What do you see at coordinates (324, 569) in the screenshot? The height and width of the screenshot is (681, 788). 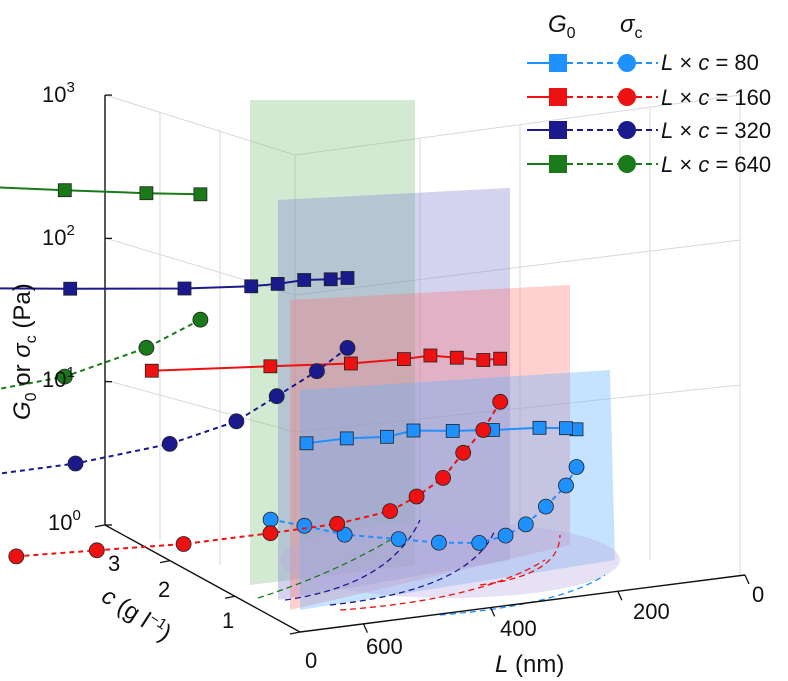 I see `floor-dash-green` at bounding box center [324, 569].